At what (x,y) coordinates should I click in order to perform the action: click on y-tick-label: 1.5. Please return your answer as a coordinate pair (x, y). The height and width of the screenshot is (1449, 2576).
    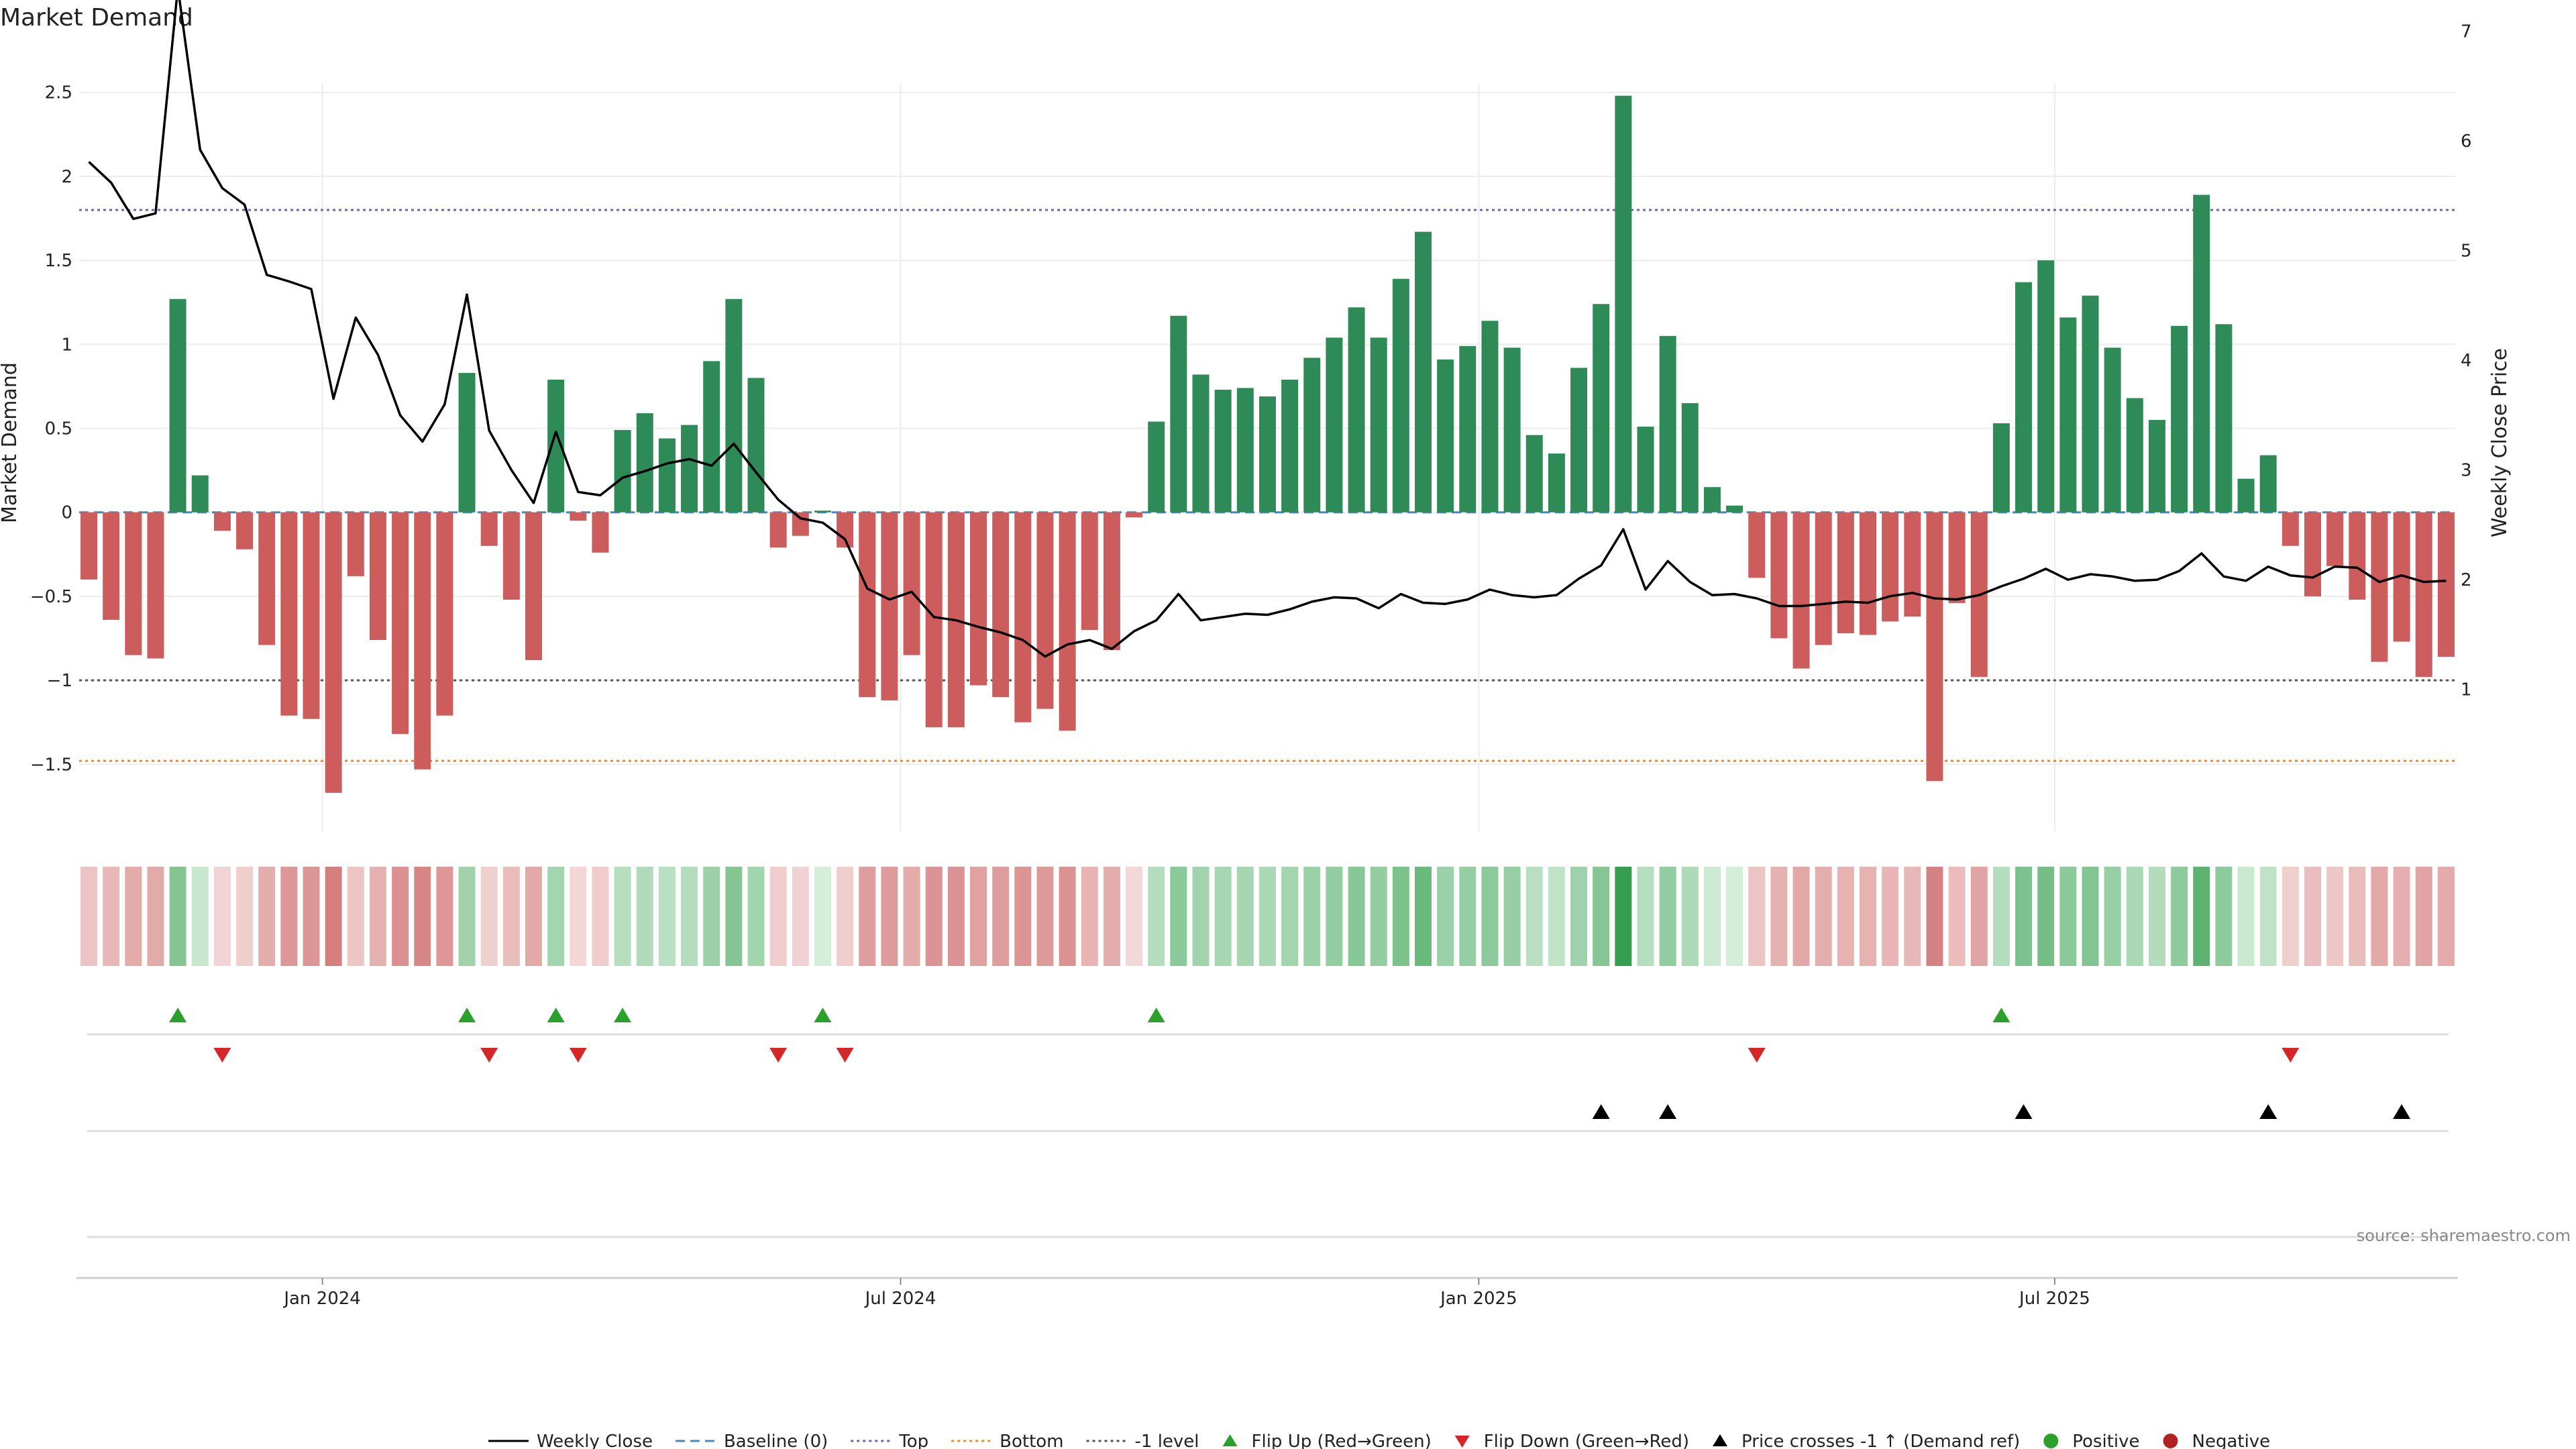
    Looking at the image, I should click on (58, 261).